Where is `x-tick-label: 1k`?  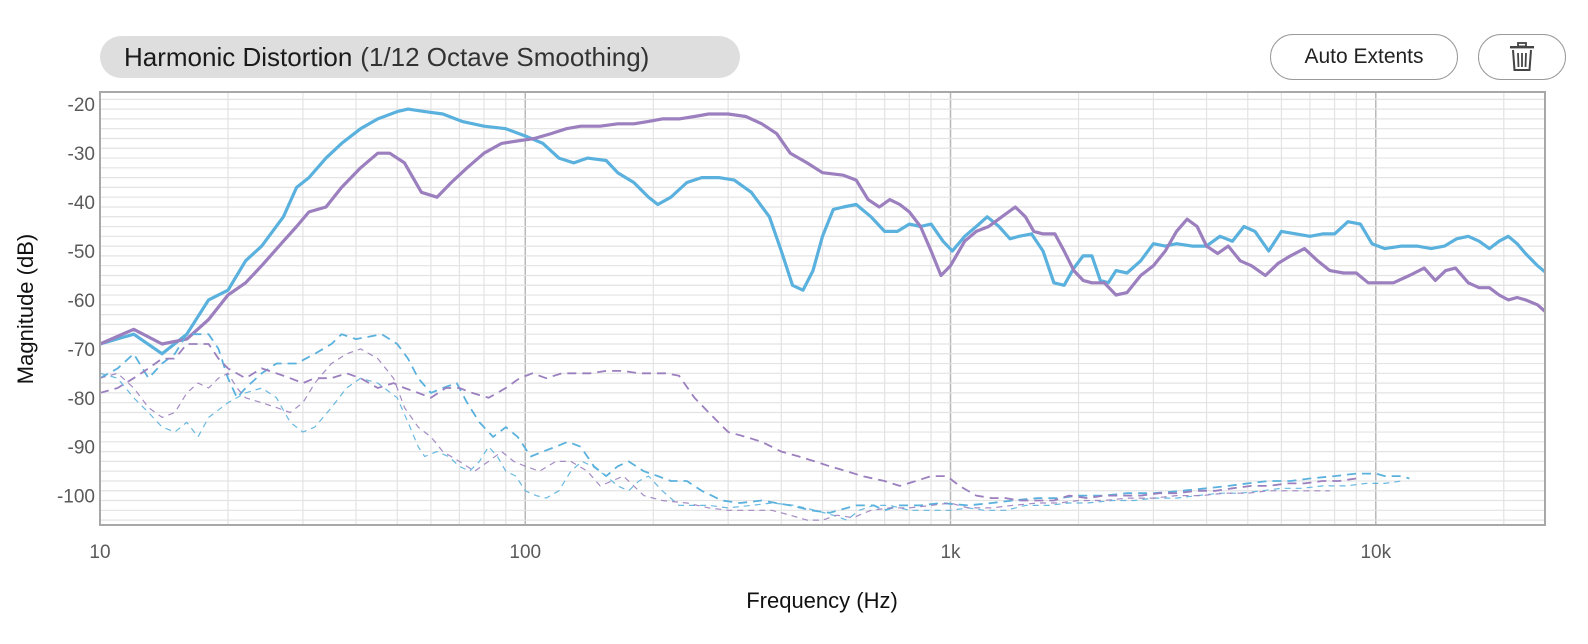
x-tick-label: 1k is located at coordinates (950, 552).